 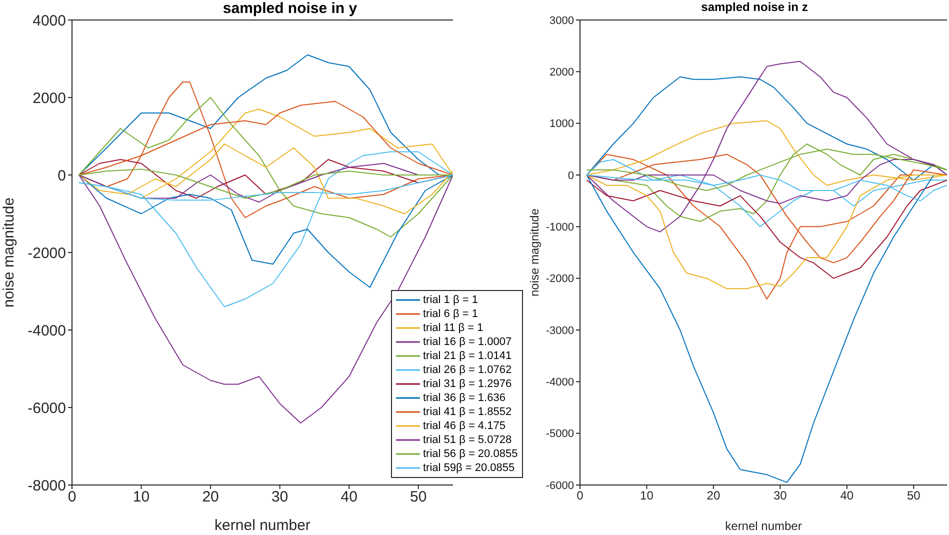 What do you see at coordinates (467, 412) in the screenshot?
I see `legend-label: trial 41 β = 1.8552` at bounding box center [467, 412].